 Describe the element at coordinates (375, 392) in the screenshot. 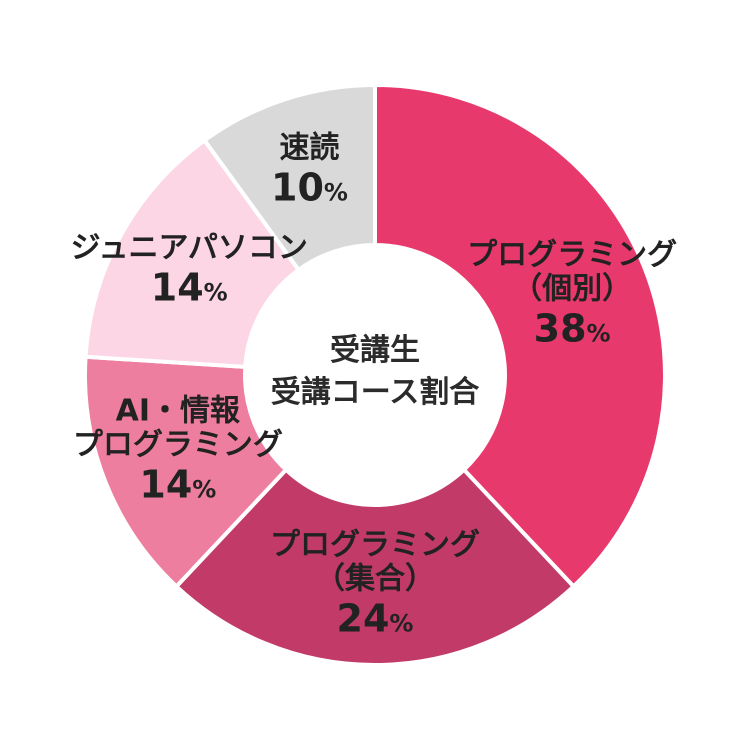

I see `center-title-line-2: 受講コース割合` at that location.